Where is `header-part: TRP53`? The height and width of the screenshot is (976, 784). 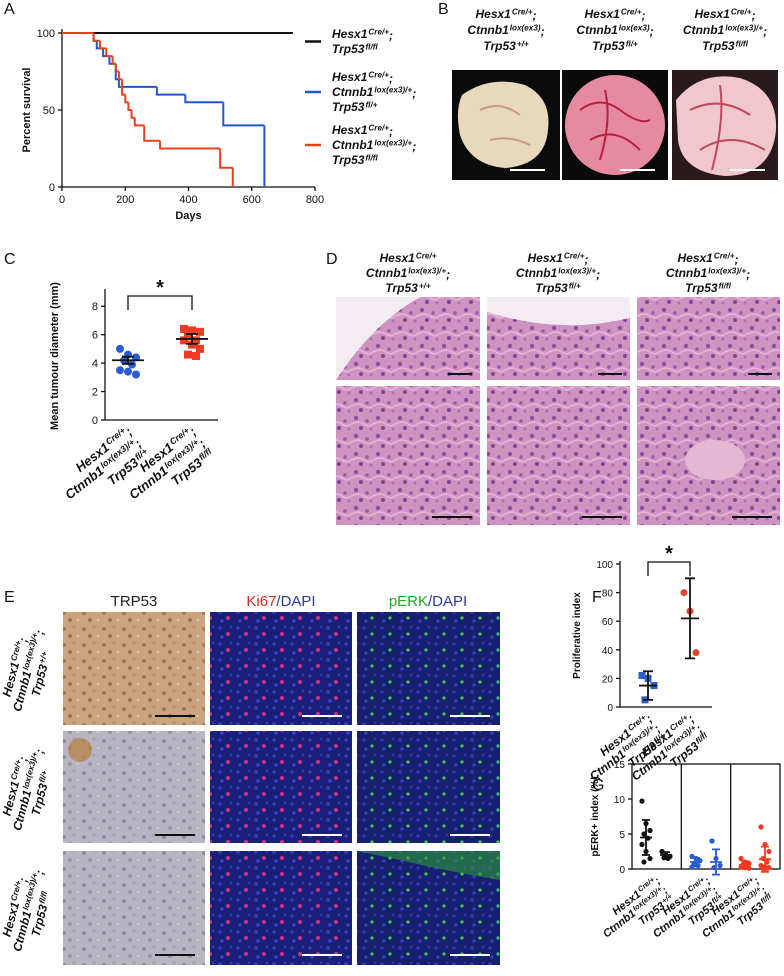 header-part: TRP53 is located at coordinates (134, 601).